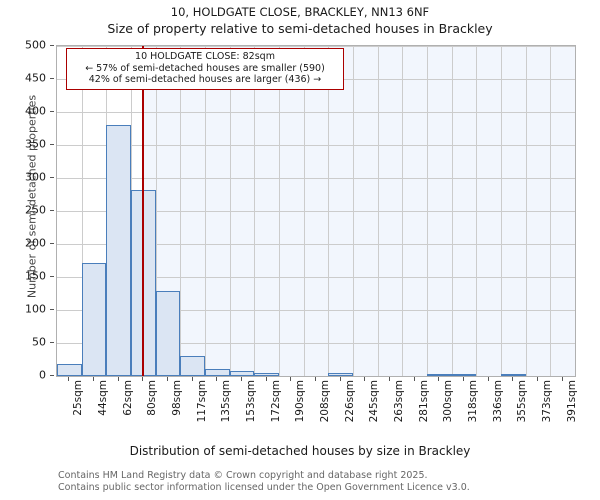 Image resolution: width=600 pixels, height=500 pixels. I want to click on y-axis-labels: 0 50 100 150 200 250 300 350 400 450 500, so click(25, 210).